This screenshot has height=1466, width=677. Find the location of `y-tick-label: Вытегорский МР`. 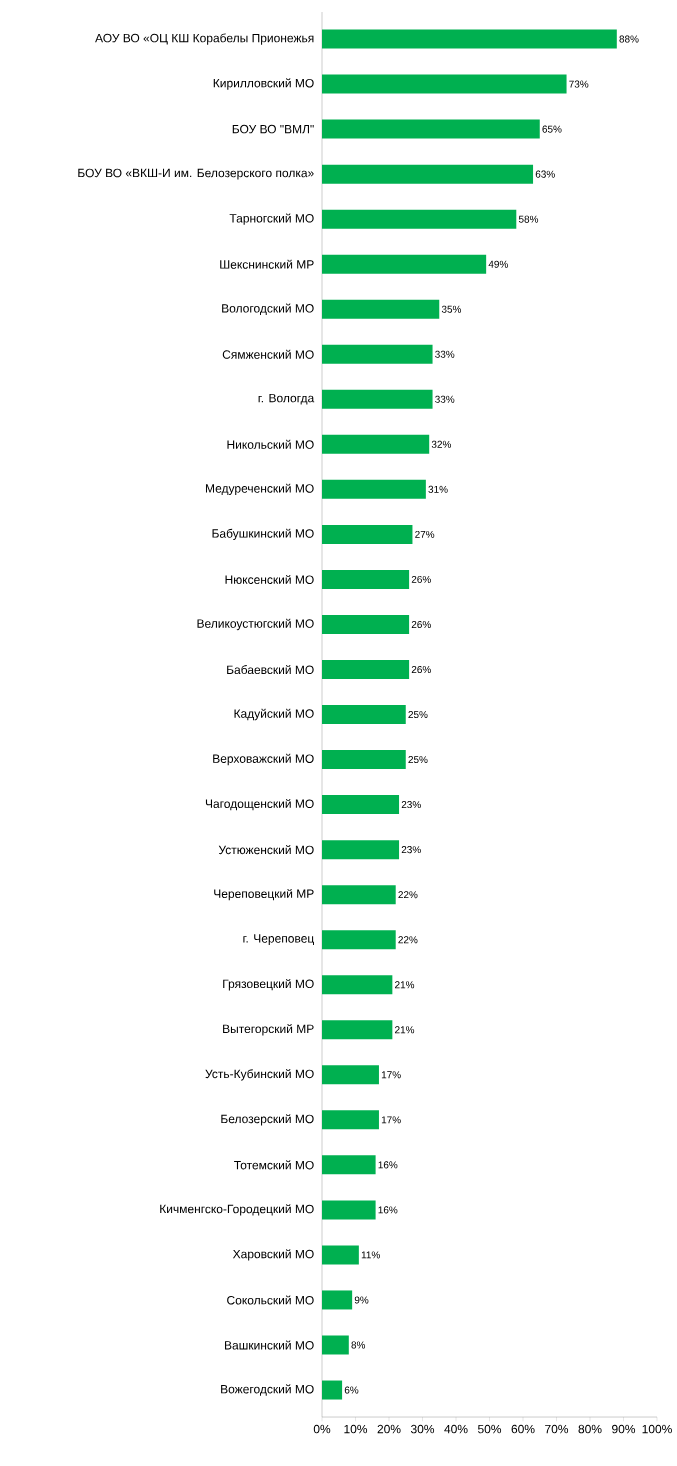

y-tick-label: Вытегорский МР is located at coordinates (268, 1030).